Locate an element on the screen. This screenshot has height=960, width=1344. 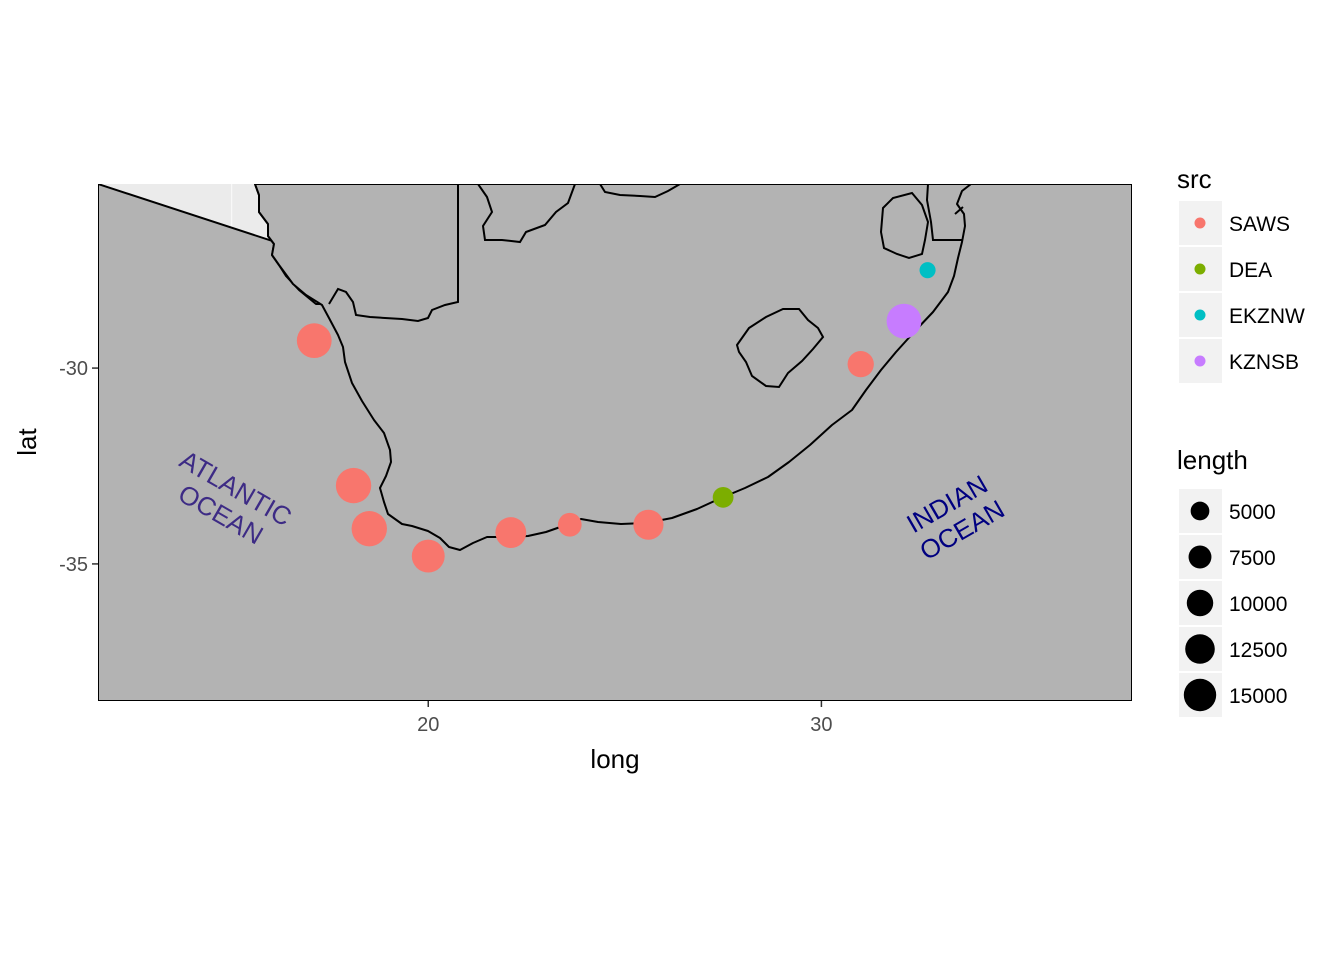
x-tick-label: 20 is located at coordinates (428, 725).